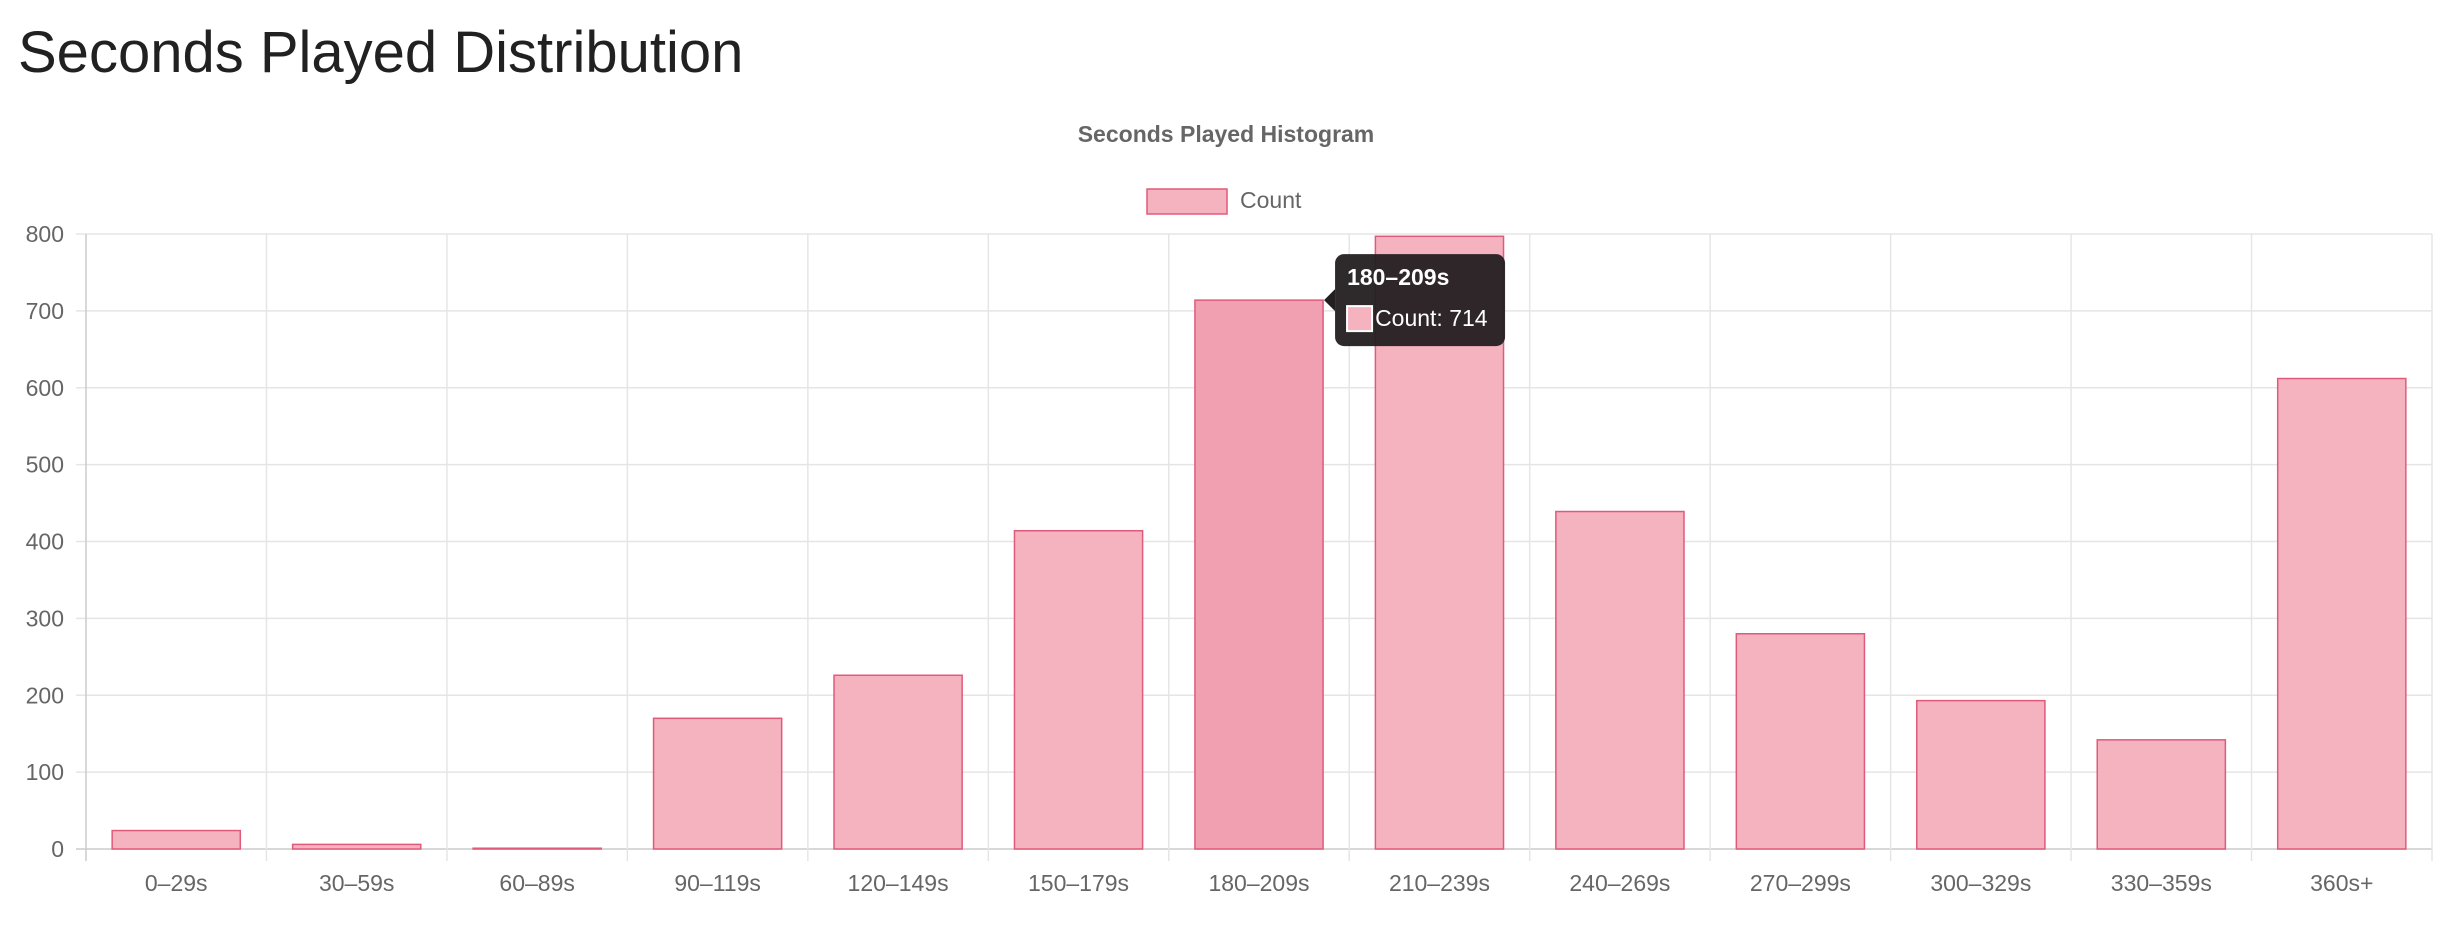 The image size is (2442, 930). Describe the element at coordinates (176, 883) in the screenshot. I see `x-tick-label: 0–29s` at that location.